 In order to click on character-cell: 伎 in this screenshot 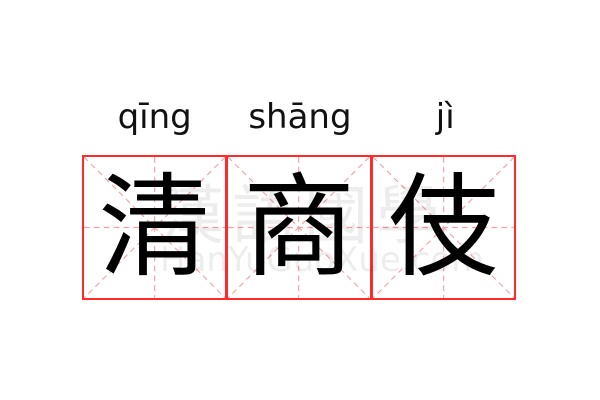, I will do `click(443, 227)`.